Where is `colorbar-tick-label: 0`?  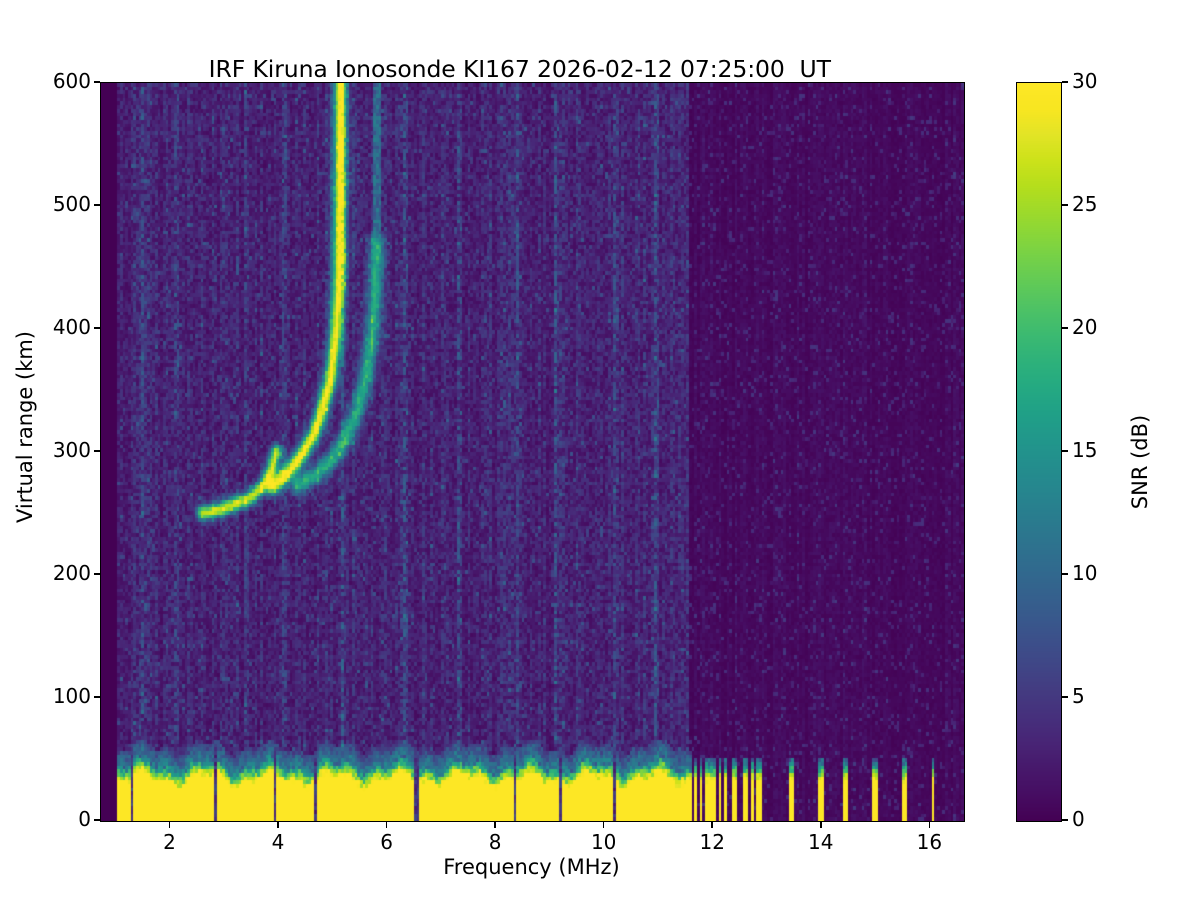
colorbar-tick-label: 0 is located at coordinates (1078, 819).